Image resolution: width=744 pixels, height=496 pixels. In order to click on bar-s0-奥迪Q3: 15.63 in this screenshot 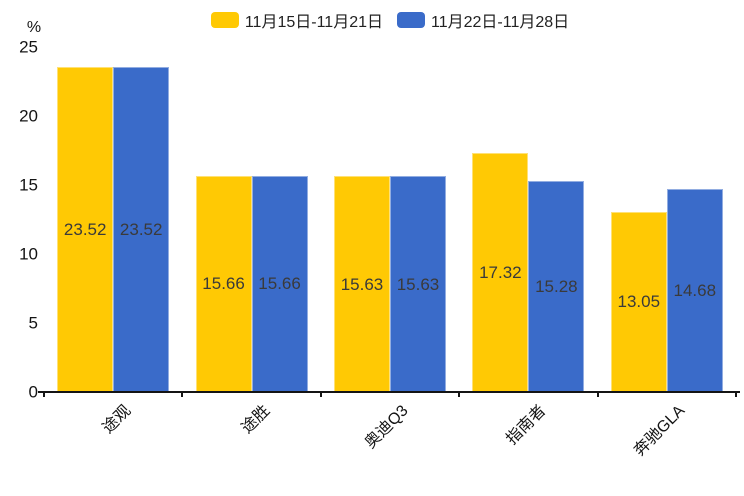, I will do `click(361, 284)`.